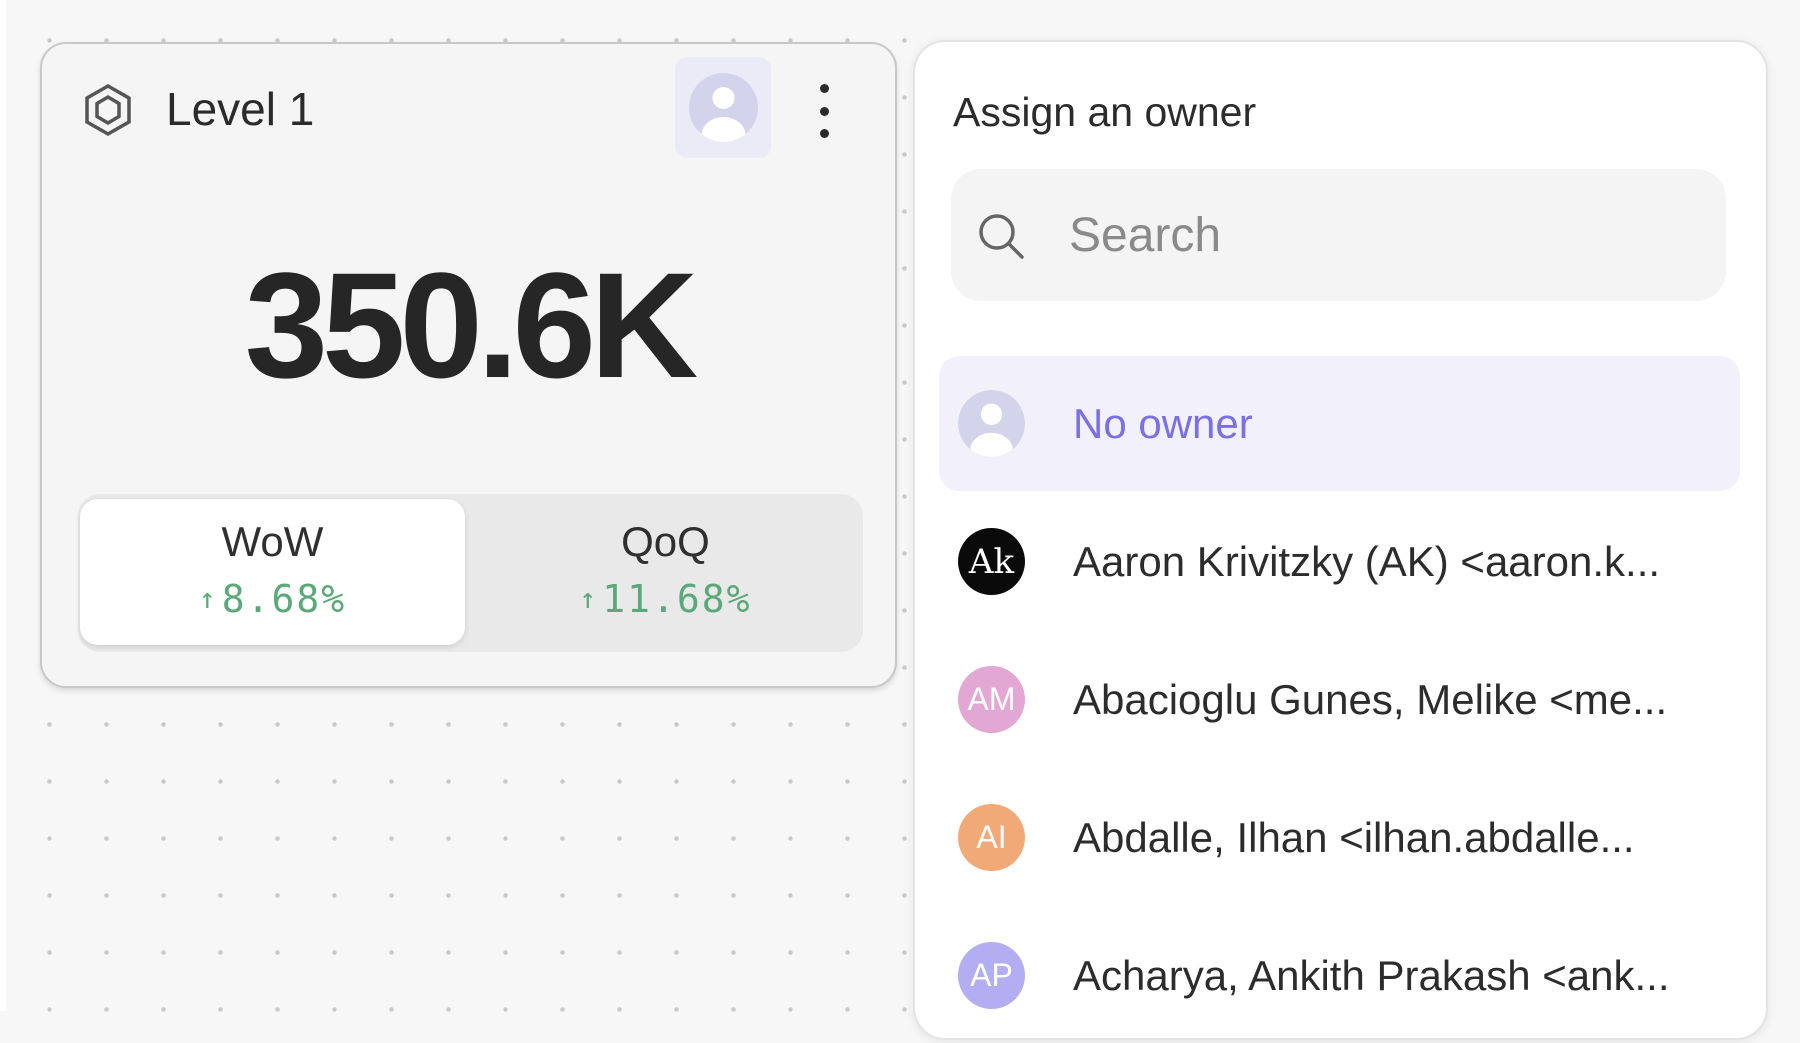 This screenshot has width=1800, height=1043. I want to click on avatar: Ak, so click(991, 561).